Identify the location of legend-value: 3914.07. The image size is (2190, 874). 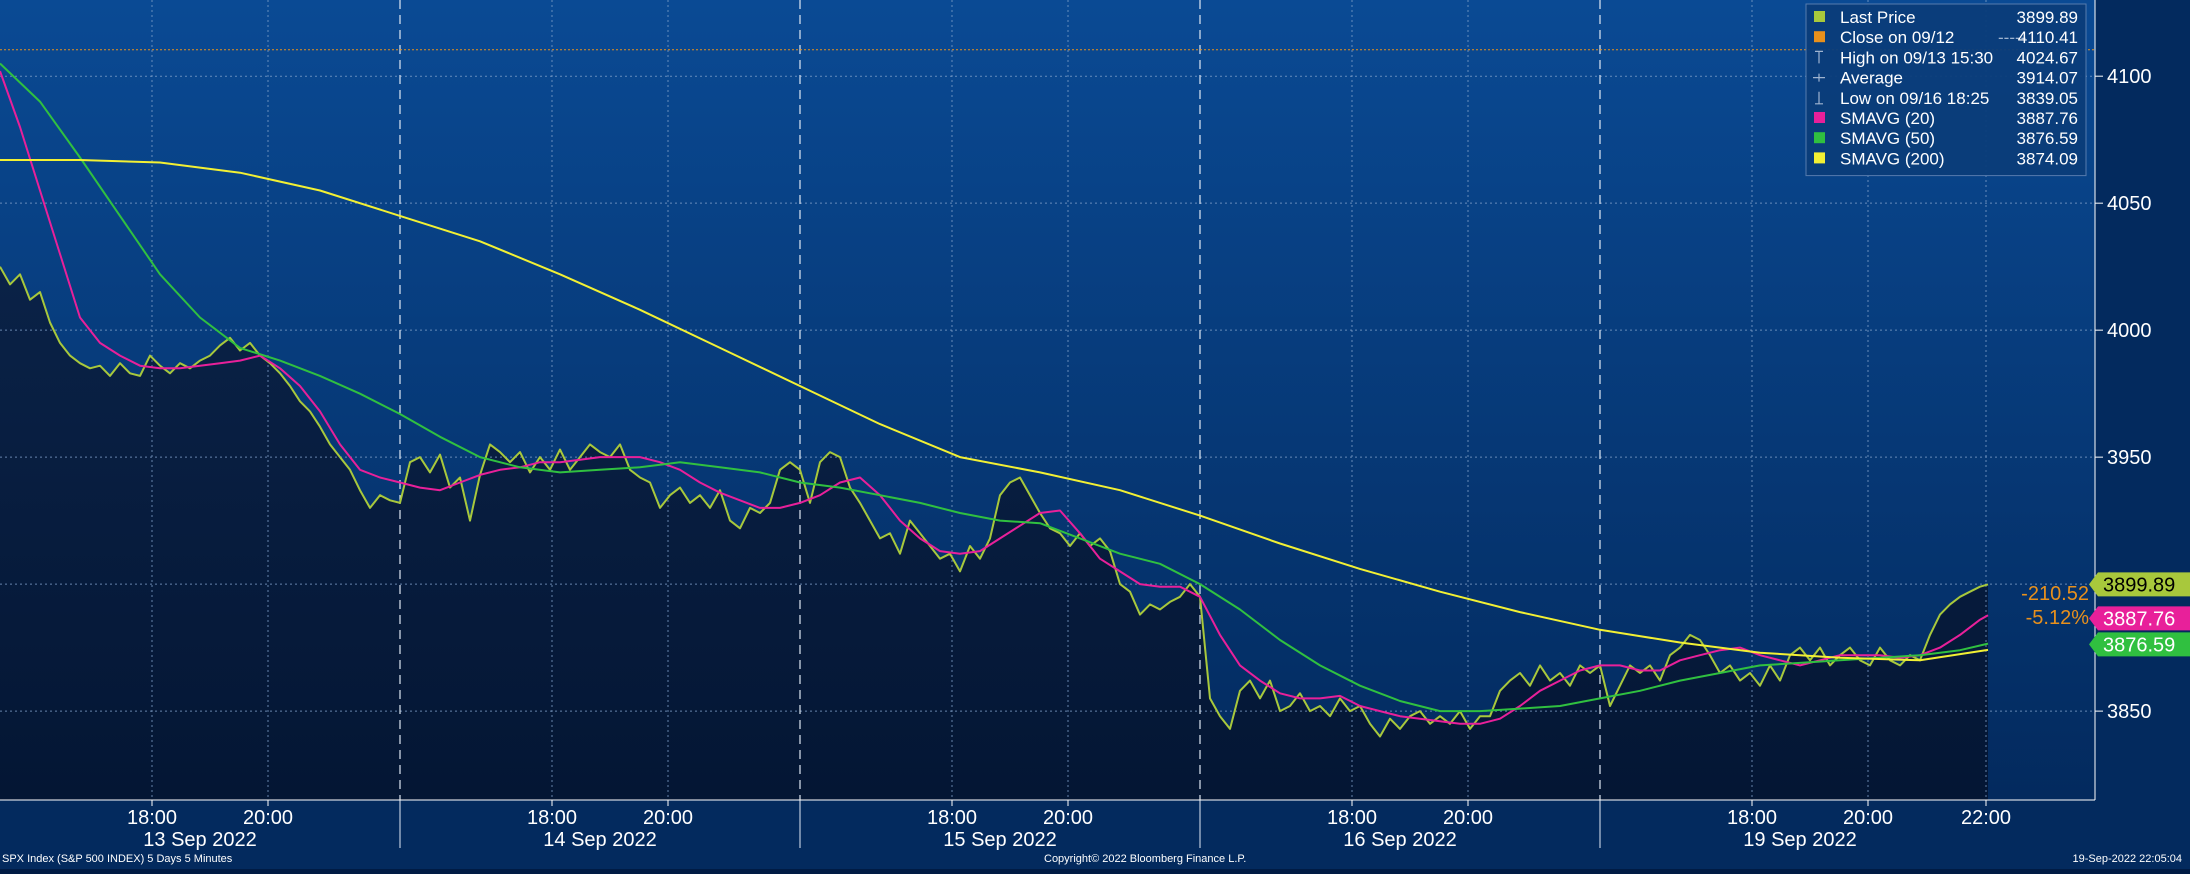
(2047, 78).